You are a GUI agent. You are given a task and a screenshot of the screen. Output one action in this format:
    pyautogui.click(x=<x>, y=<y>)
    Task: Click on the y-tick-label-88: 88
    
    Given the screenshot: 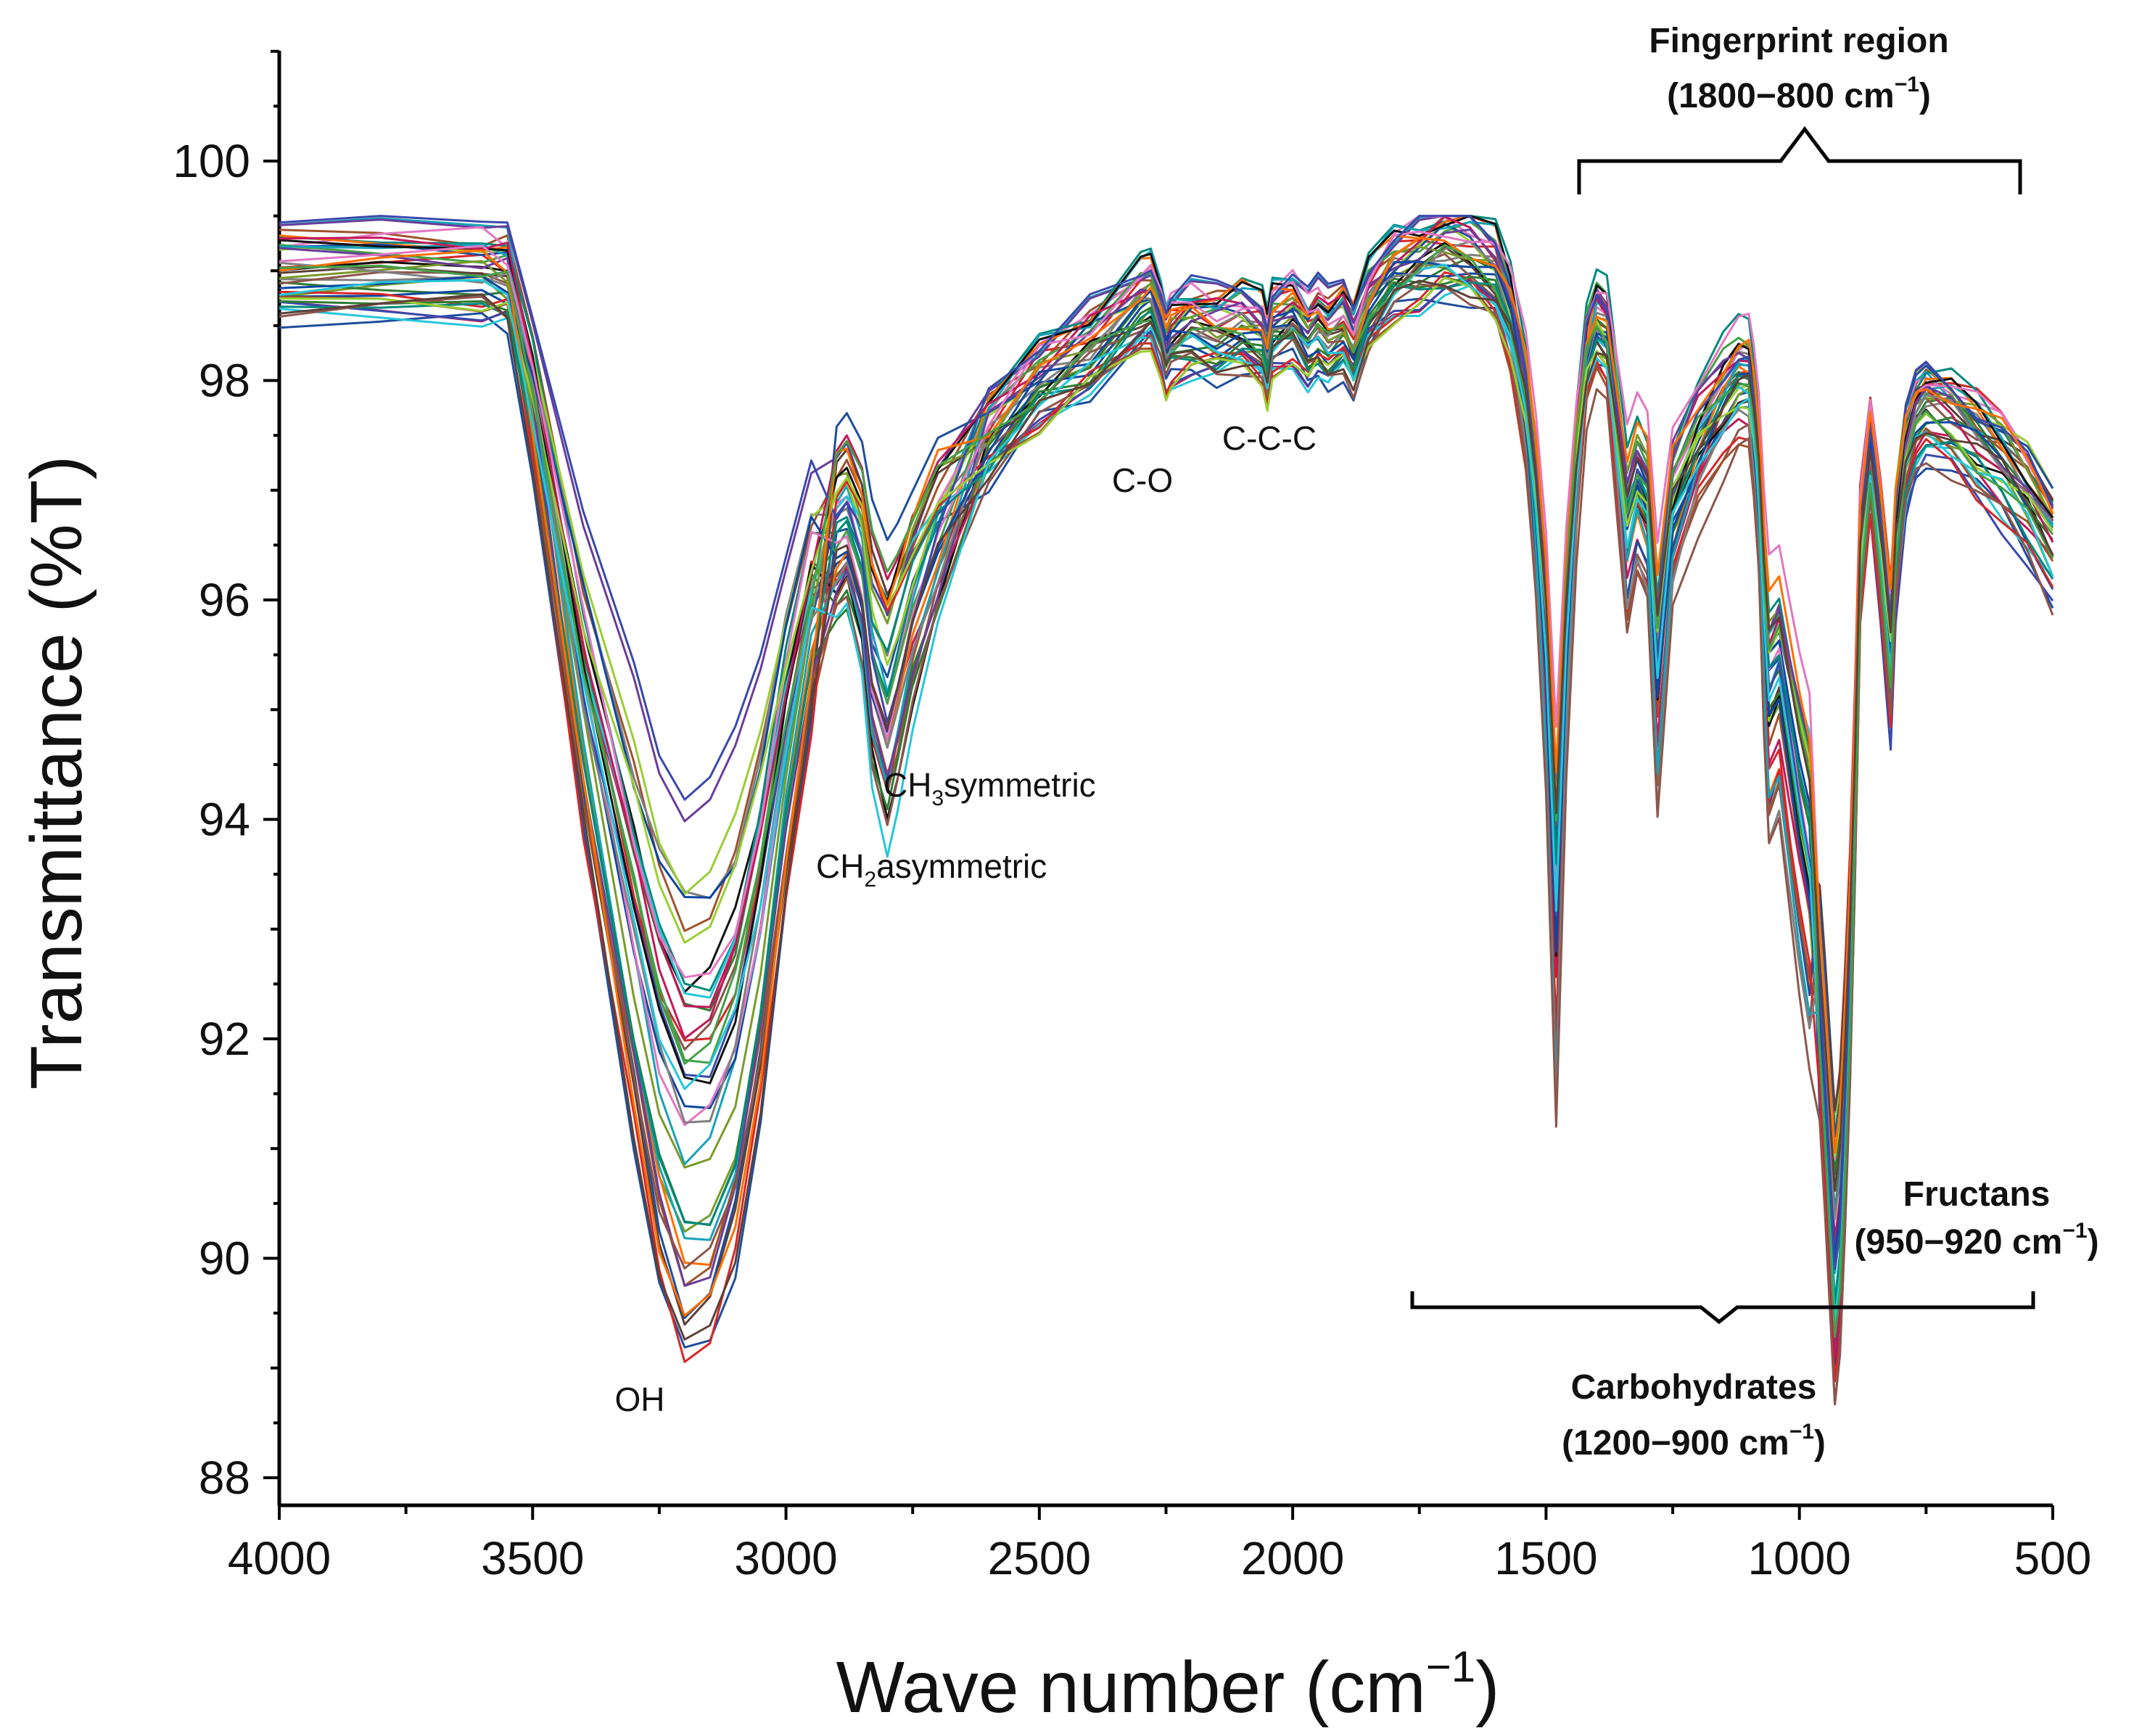 What is the action you would take?
    pyautogui.click(x=224, y=1478)
    